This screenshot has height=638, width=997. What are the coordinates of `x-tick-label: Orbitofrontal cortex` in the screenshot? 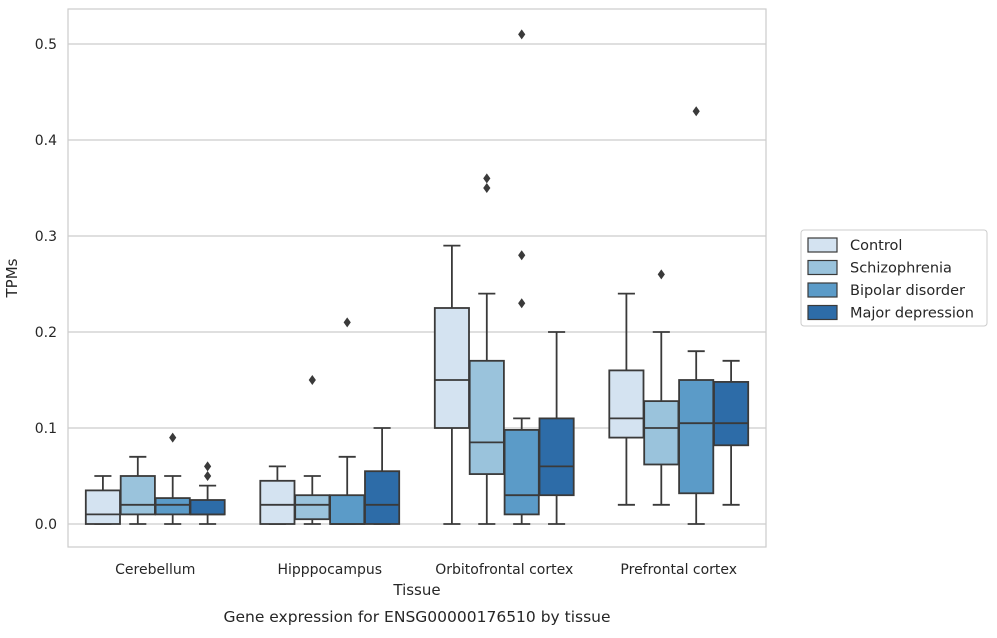 It's located at (504, 570).